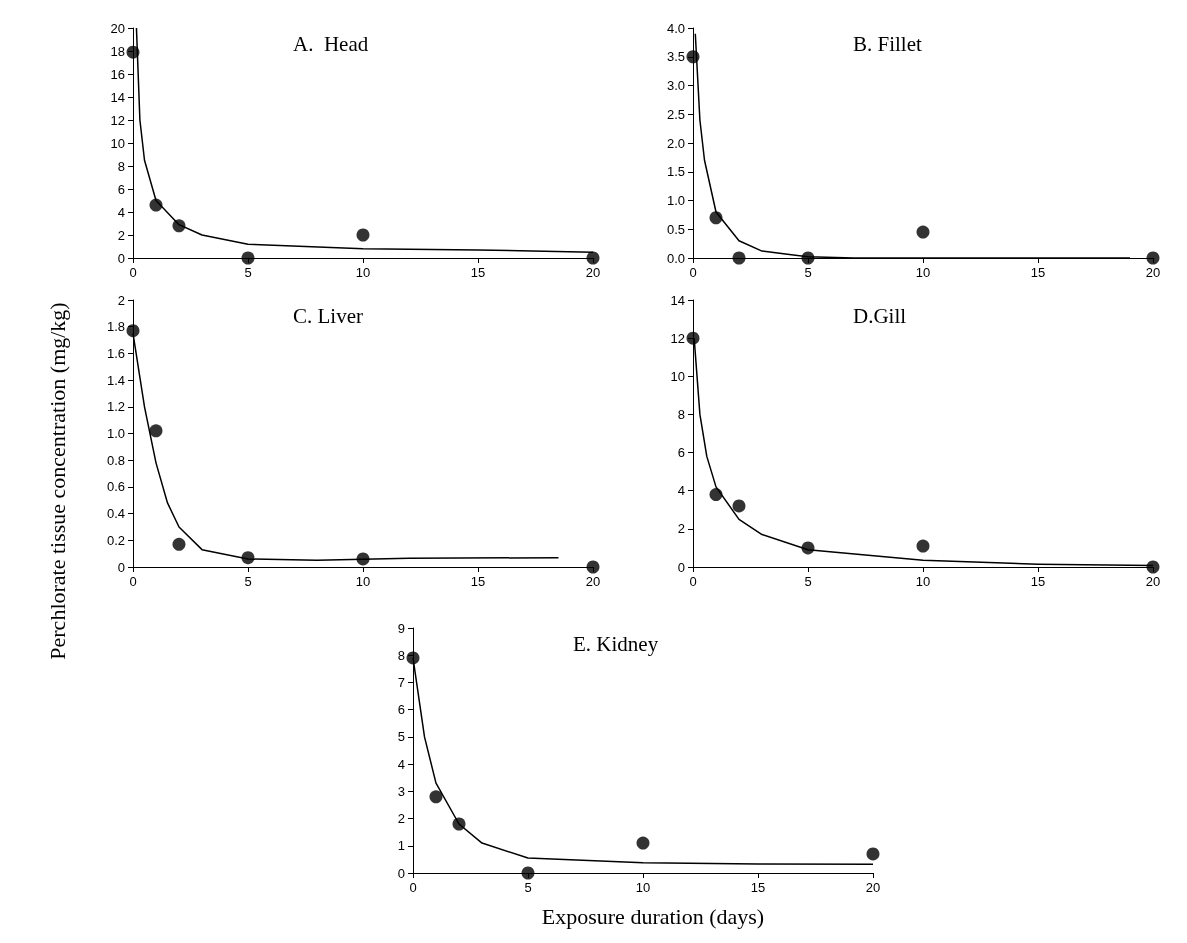  What do you see at coordinates (653, 917) in the screenshot?
I see `x-axis-title: Exposure duration (days)` at bounding box center [653, 917].